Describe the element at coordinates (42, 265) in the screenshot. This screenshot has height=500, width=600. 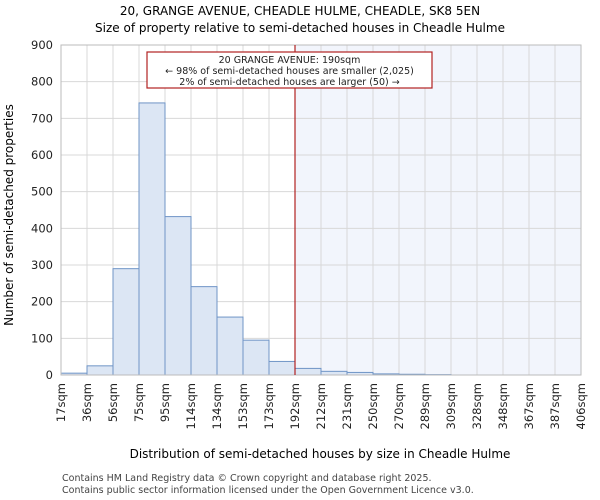
I see `y-tick-label: 300` at that location.